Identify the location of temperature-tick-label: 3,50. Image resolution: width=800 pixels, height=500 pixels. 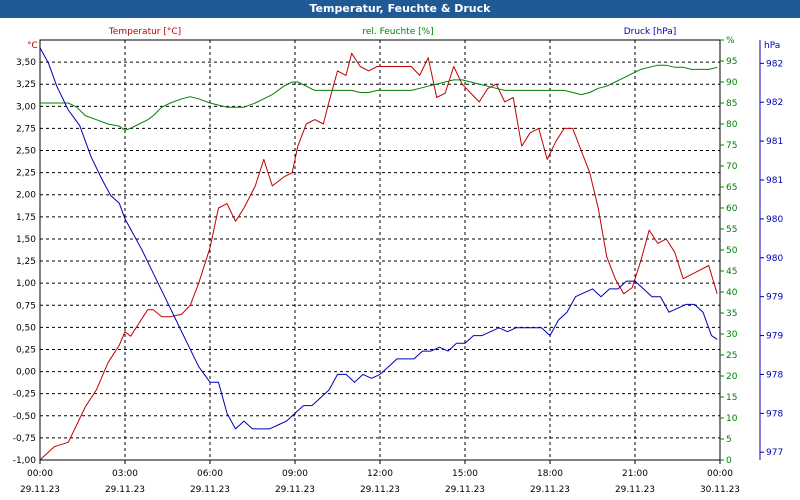
(26, 63).